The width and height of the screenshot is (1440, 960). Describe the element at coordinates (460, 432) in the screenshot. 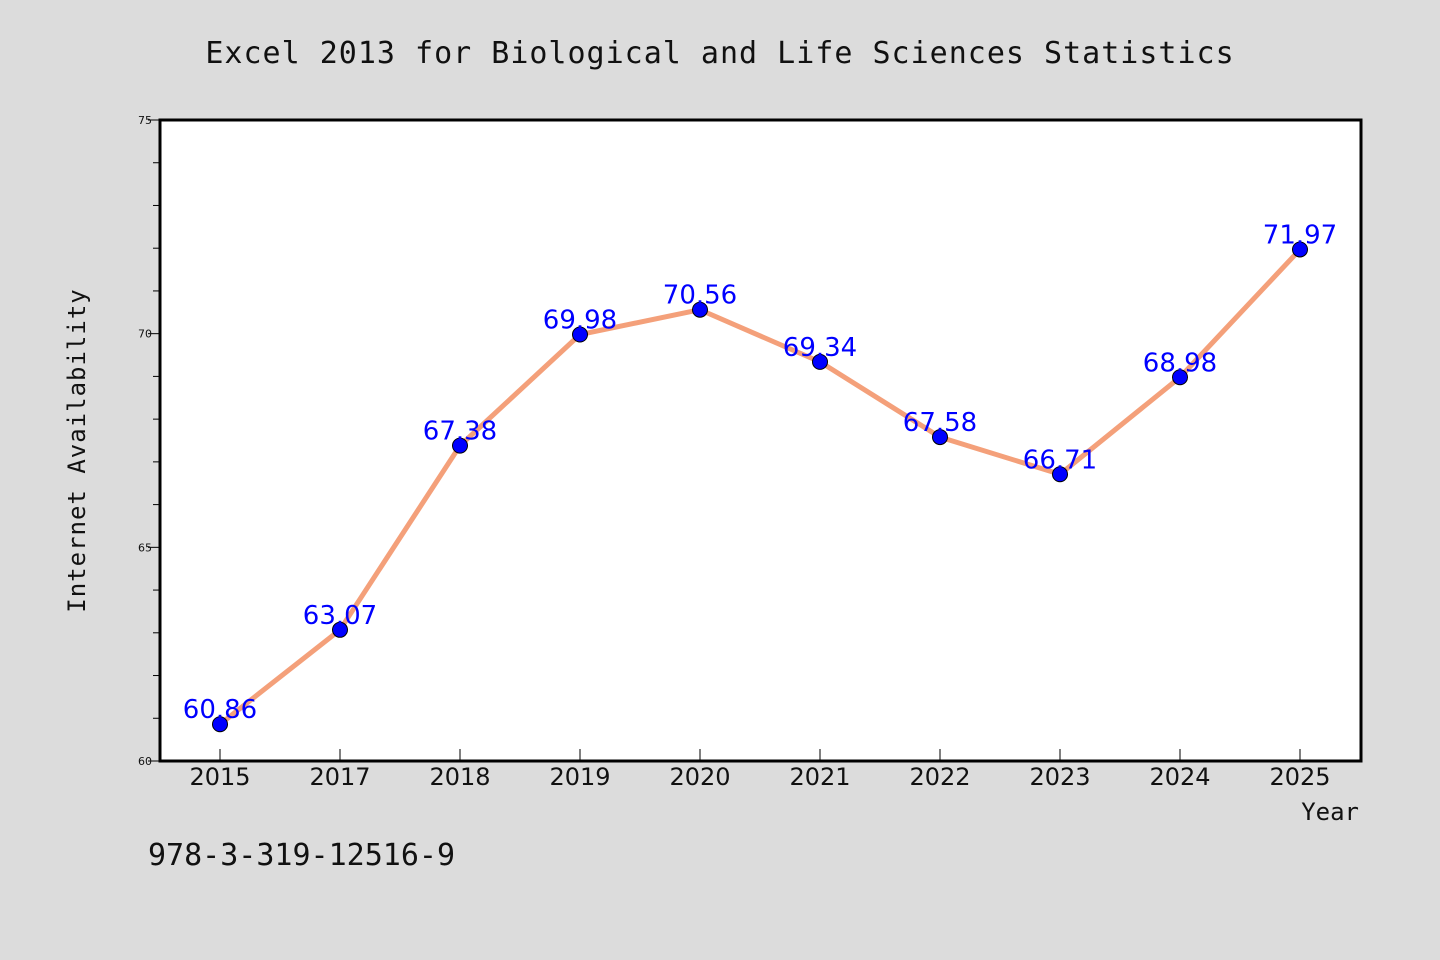

I see `data-label: 67.38` at that location.